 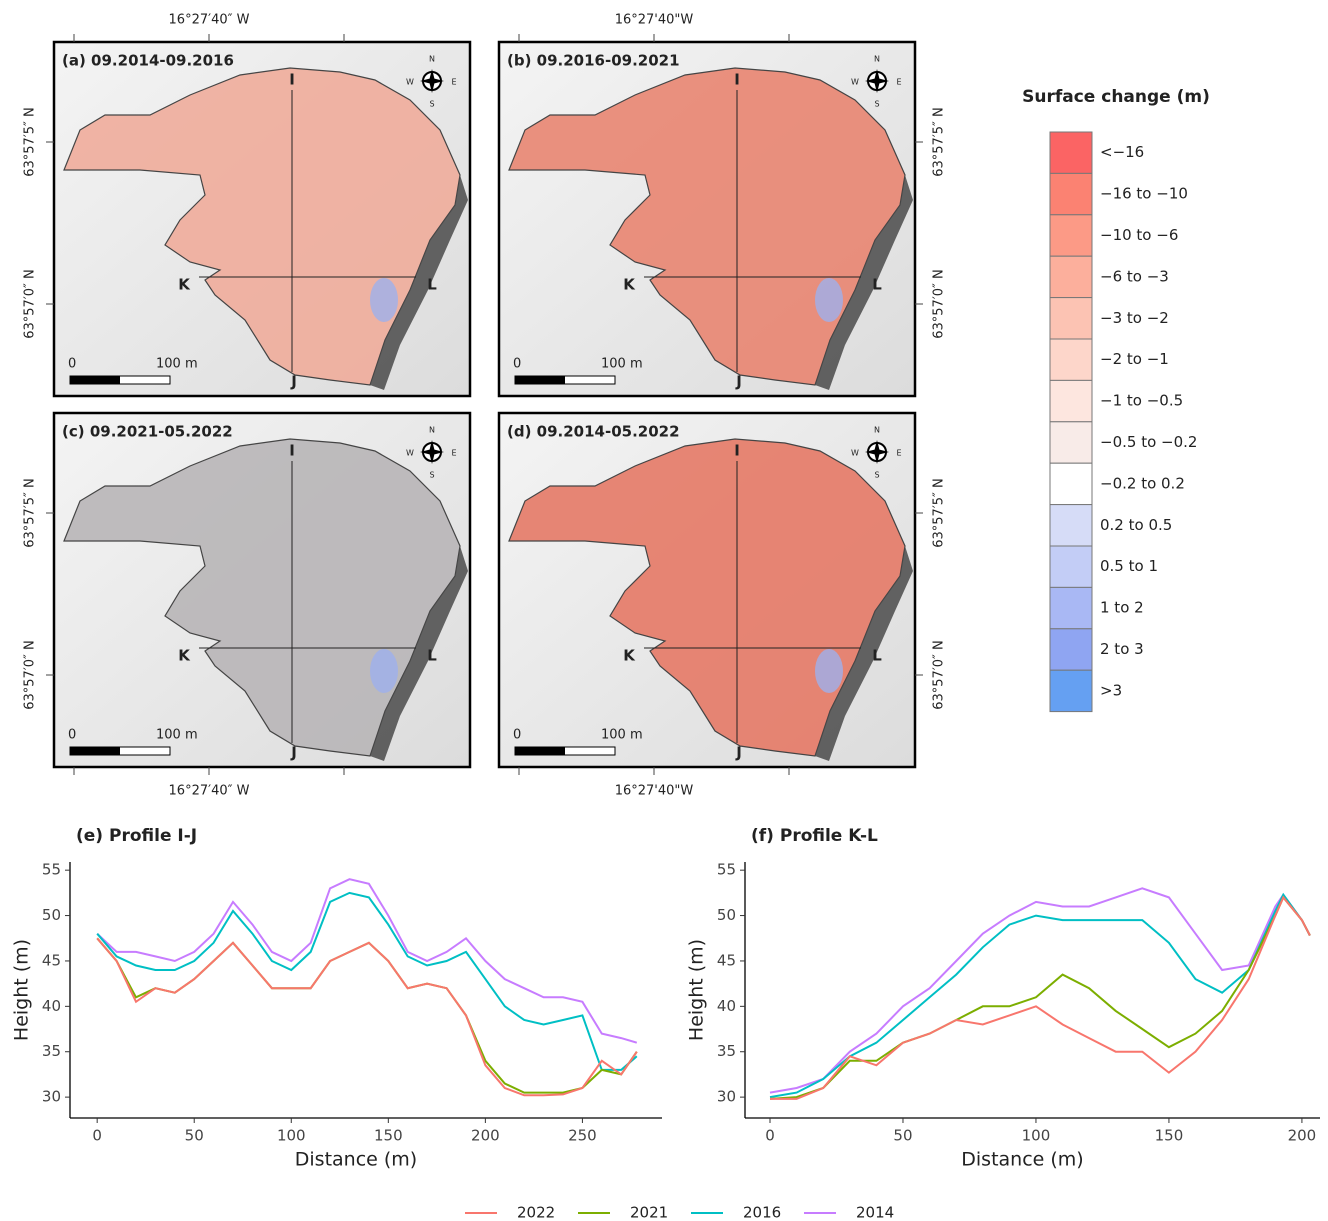 What do you see at coordinates (582, 1136) in the screenshot?
I see `x-tick-label: 250` at bounding box center [582, 1136].